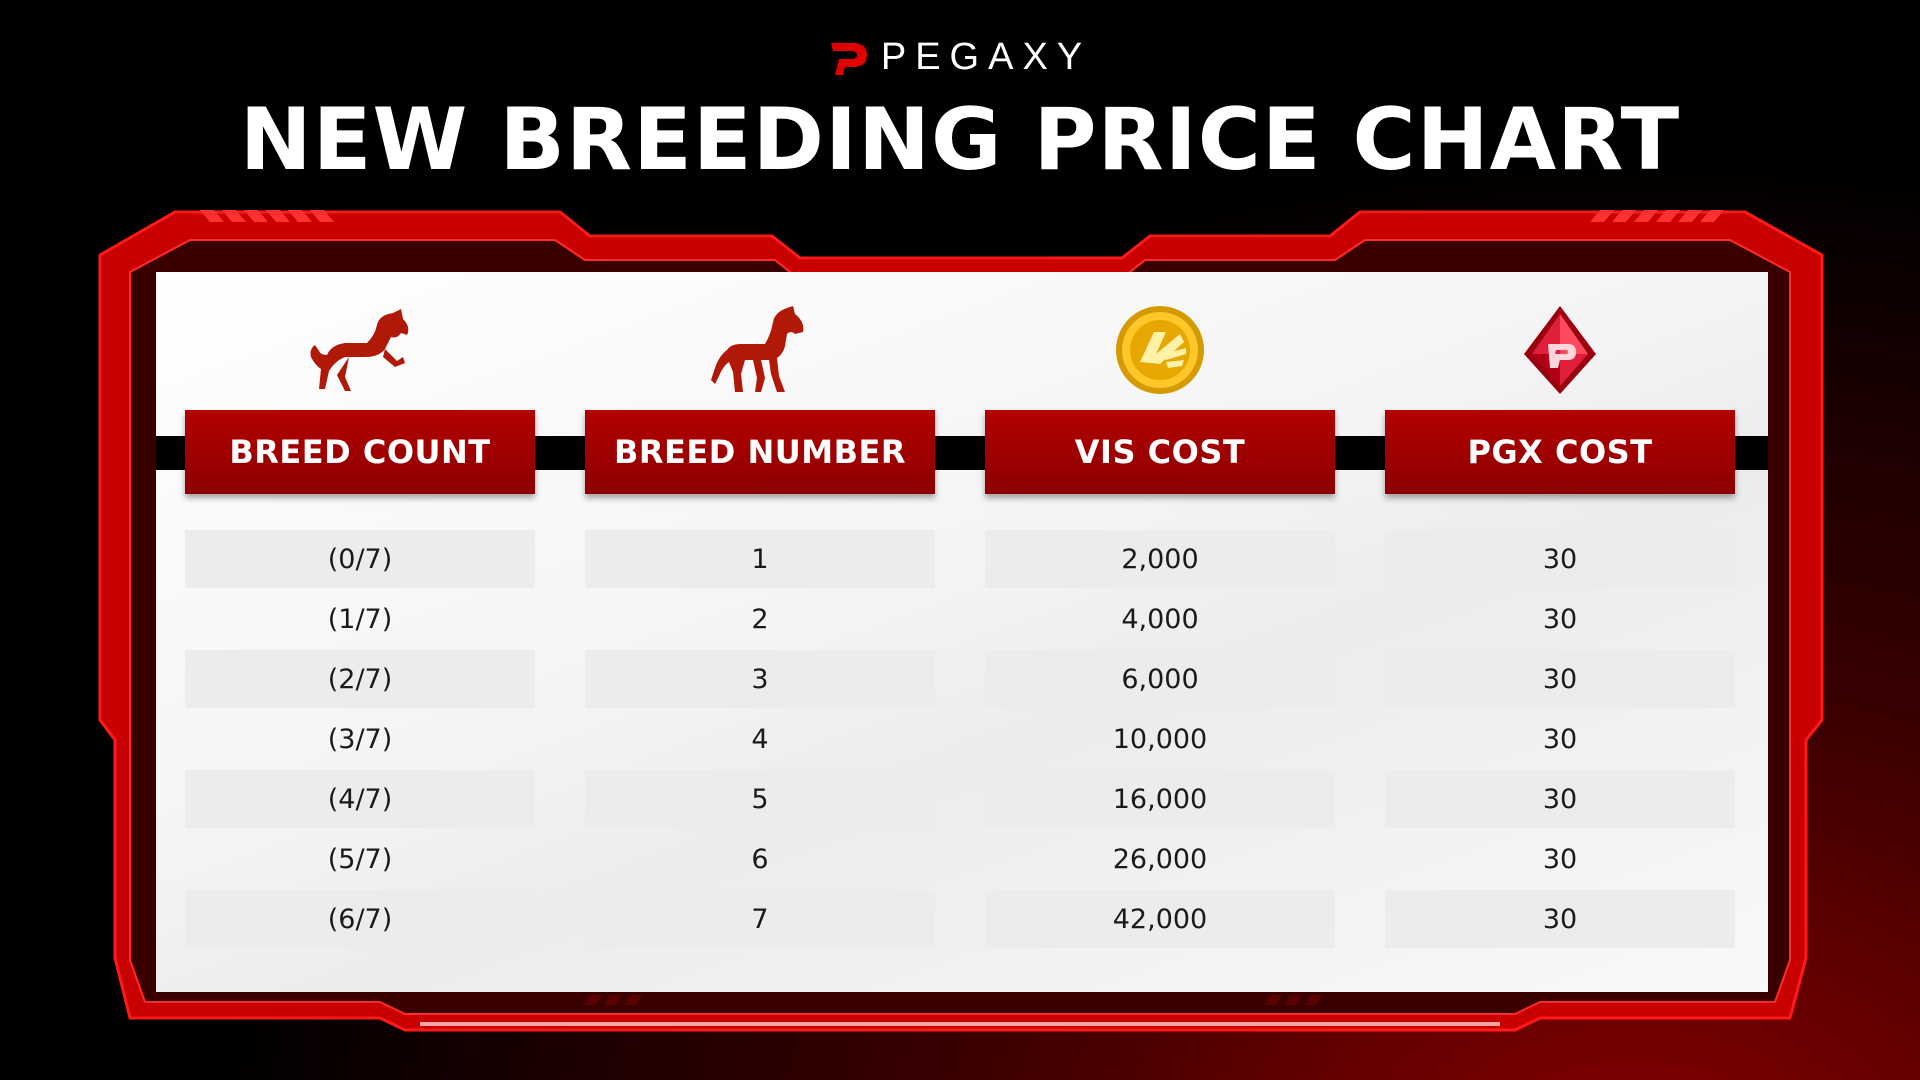 Image resolution: width=1920 pixels, height=1080 pixels. What do you see at coordinates (760, 619) in the screenshot?
I see `table-cell: 2` at bounding box center [760, 619].